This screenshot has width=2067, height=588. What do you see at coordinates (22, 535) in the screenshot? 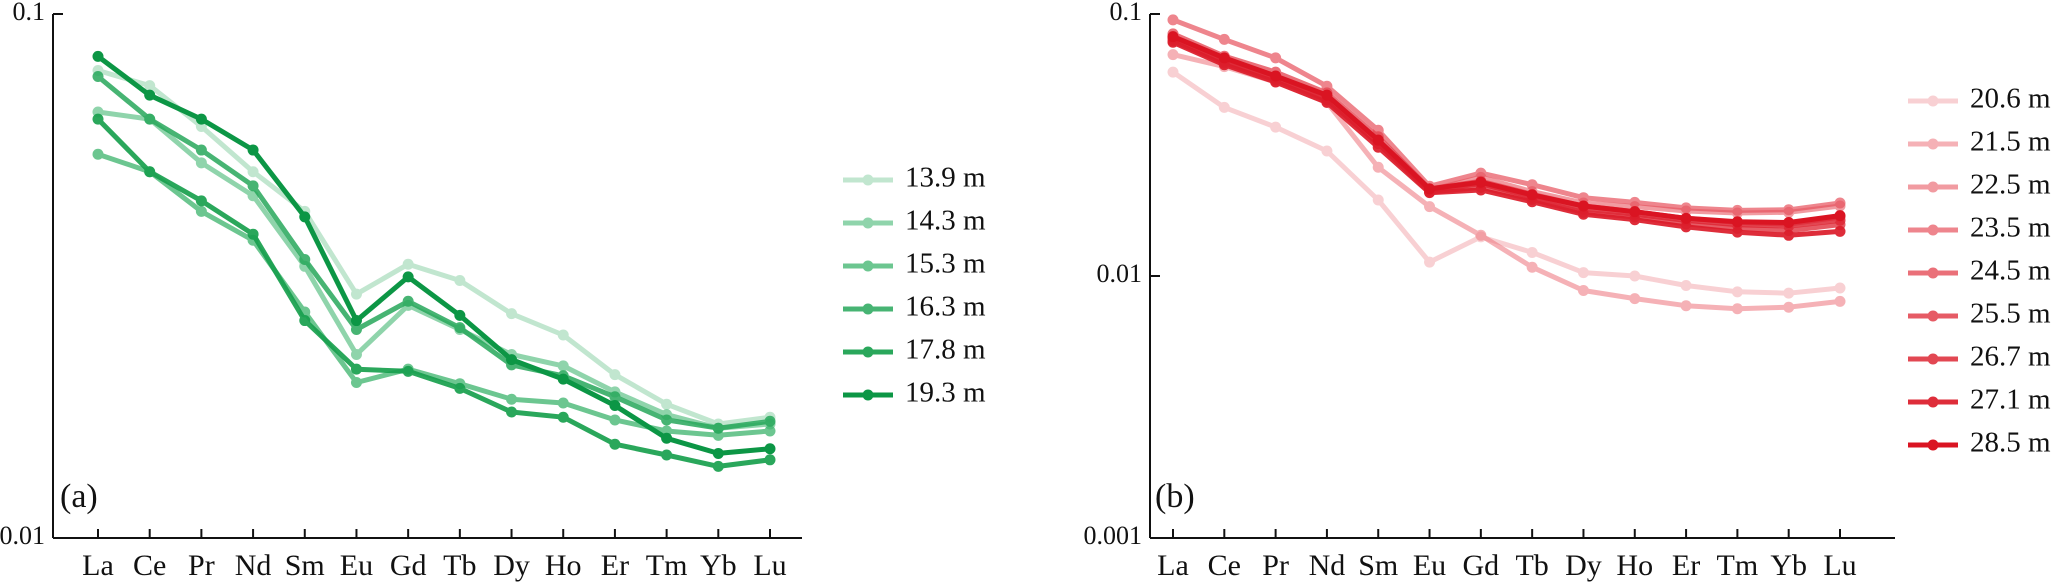
I see `panel-a-y-tick-label: 0.01` at bounding box center [22, 535].